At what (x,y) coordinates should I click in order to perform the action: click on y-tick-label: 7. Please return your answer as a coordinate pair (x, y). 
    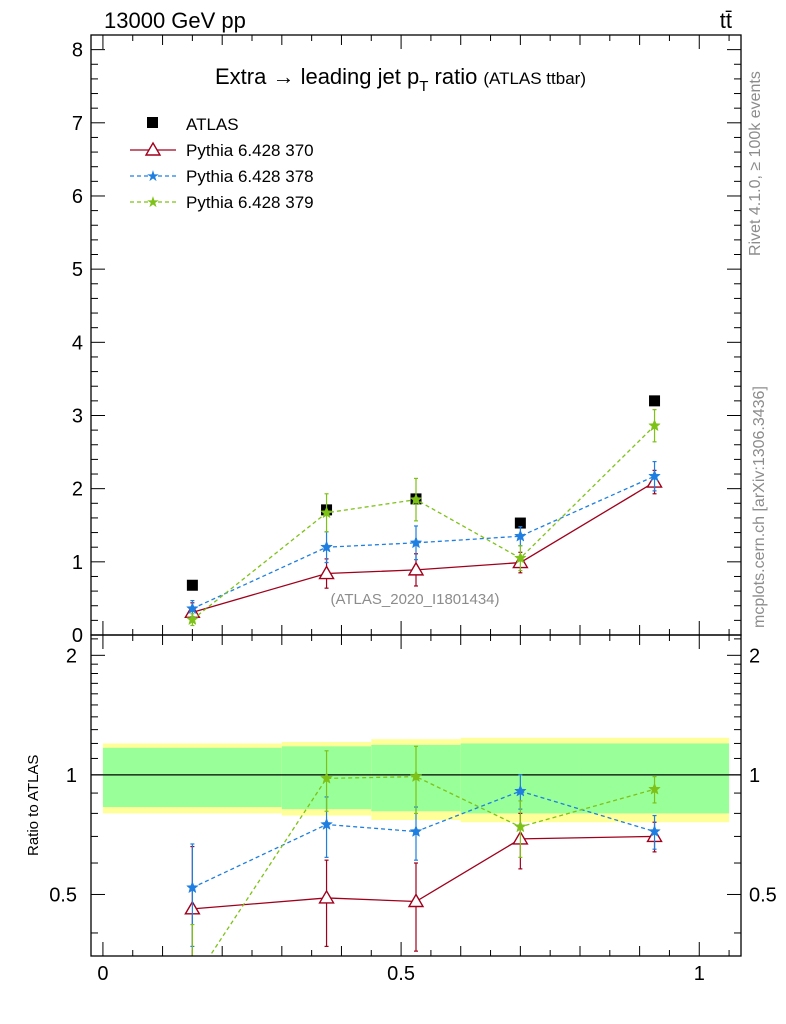
    Looking at the image, I should click on (77, 124).